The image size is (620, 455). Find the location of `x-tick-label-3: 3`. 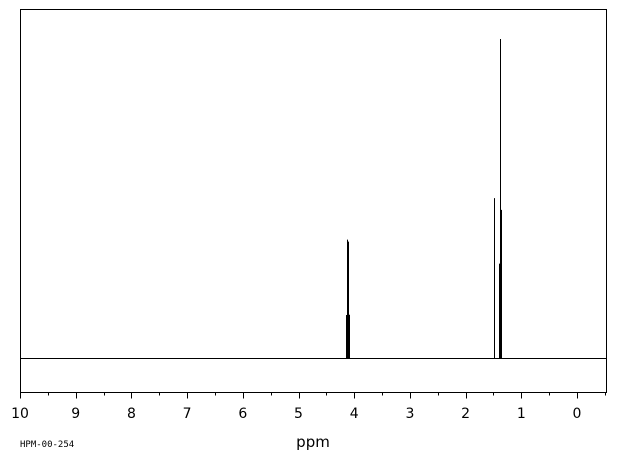

x-tick-label-3: 3 is located at coordinates (409, 414).